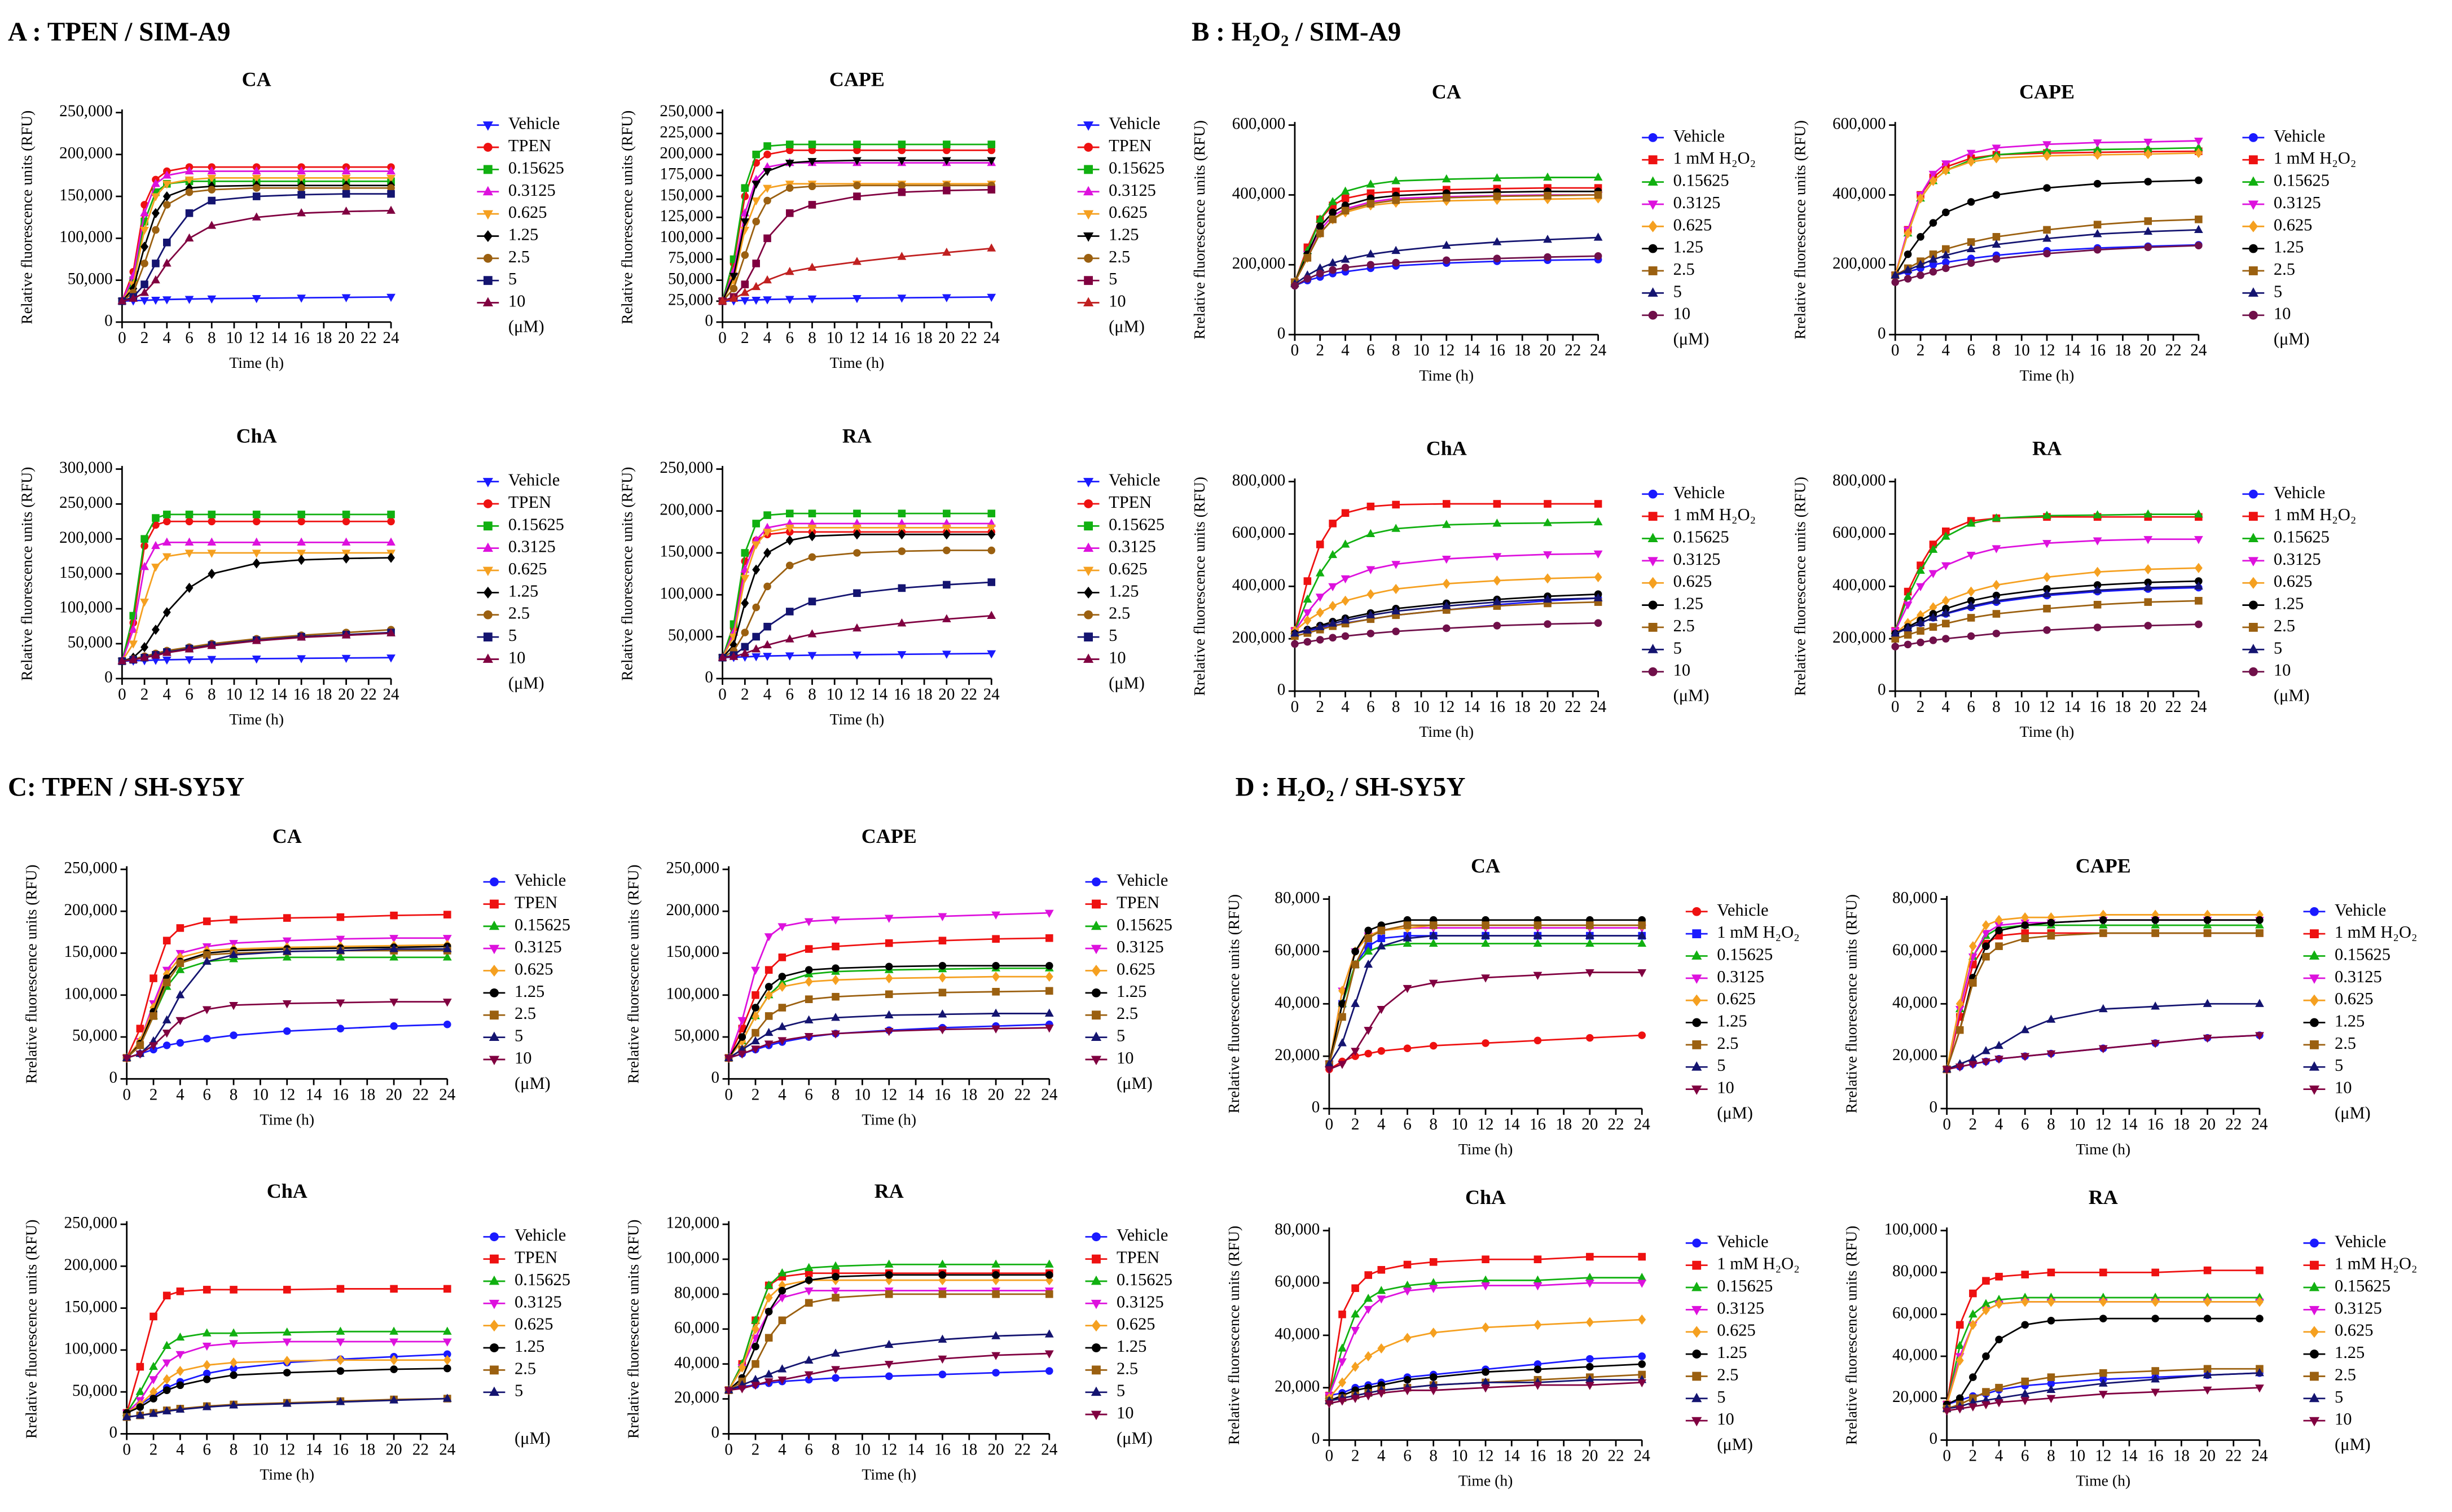 This screenshot has height=1512, width=2452. Describe the element at coordinates (1447, 375) in the screenshot. I see `x-axis-title: Time (h)` at that location.